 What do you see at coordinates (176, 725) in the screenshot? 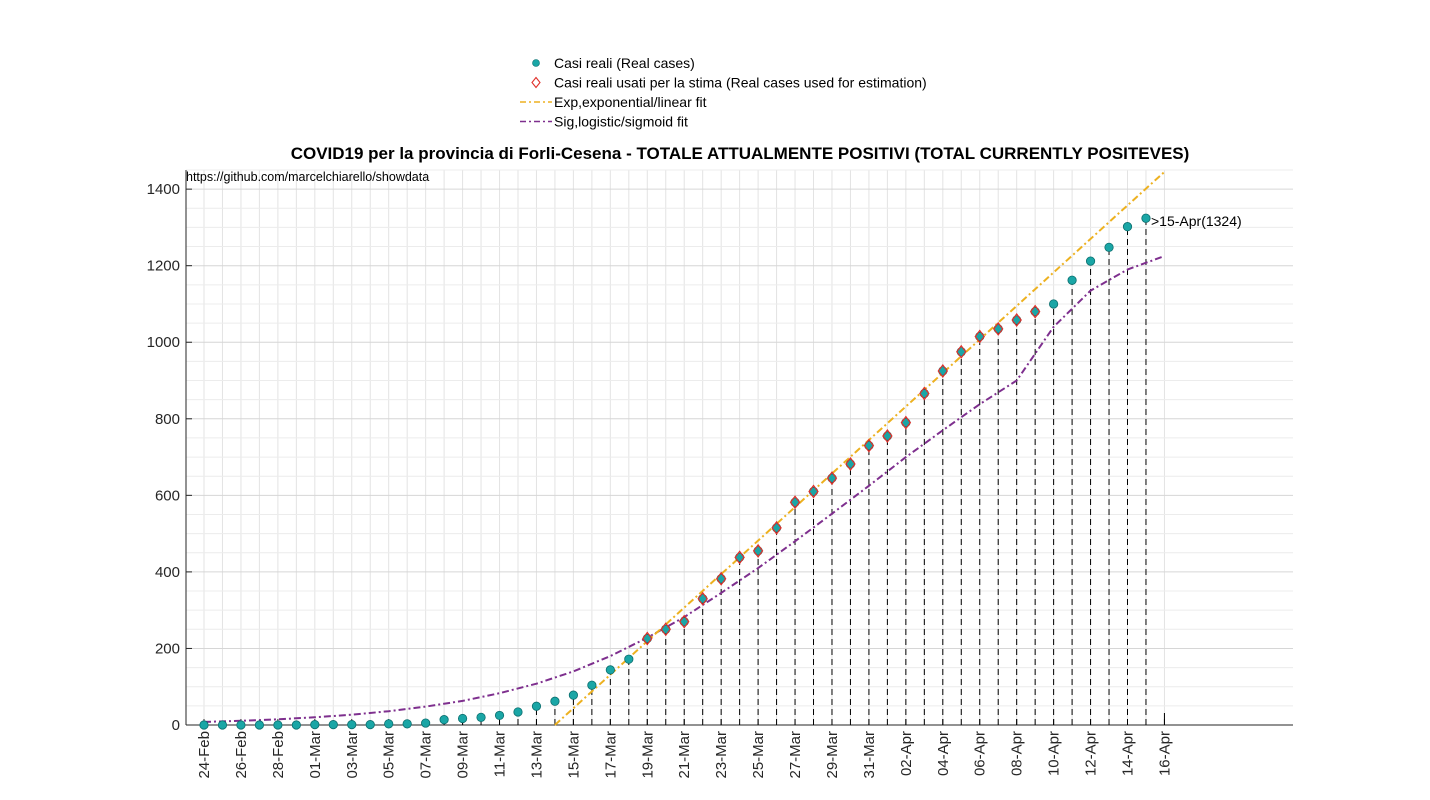
I see `y-tick-label: 0` at bounding box center [176, 725].